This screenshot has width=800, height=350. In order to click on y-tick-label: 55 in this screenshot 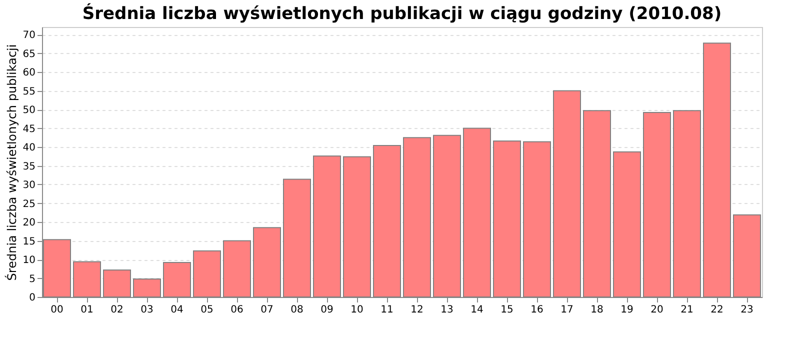, I will do `click(29, 92)`.